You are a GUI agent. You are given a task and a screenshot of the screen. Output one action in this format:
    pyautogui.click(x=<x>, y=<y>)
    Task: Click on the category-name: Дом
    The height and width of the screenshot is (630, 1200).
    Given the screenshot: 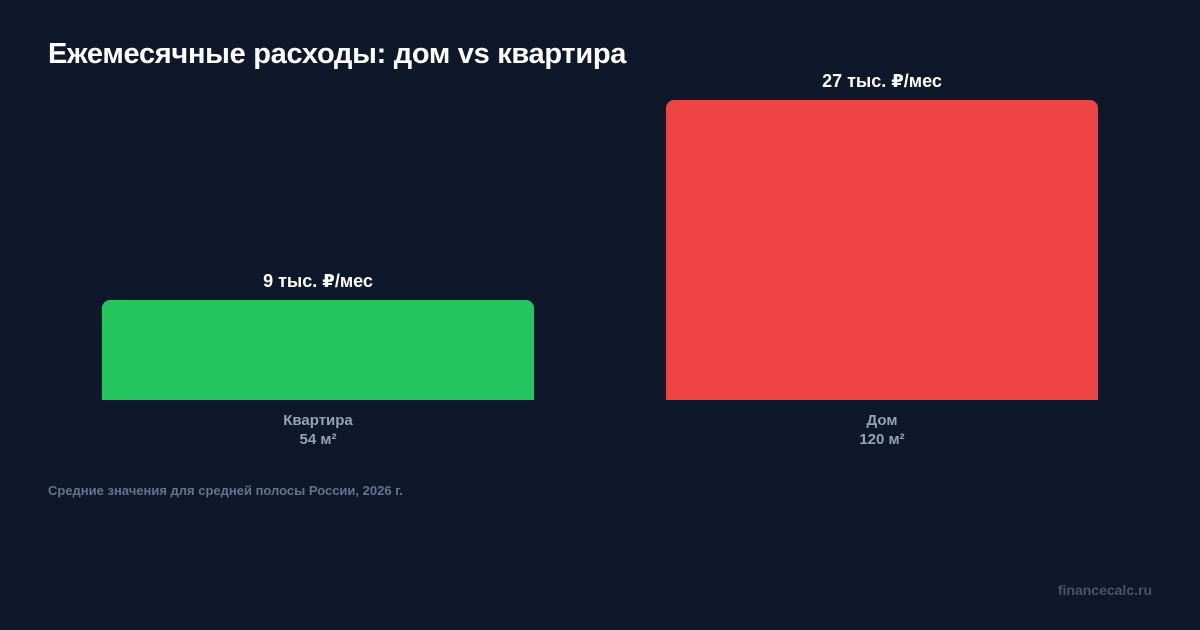 What is the action you would take?
    pyautogui.click(x=882, y=420)
    